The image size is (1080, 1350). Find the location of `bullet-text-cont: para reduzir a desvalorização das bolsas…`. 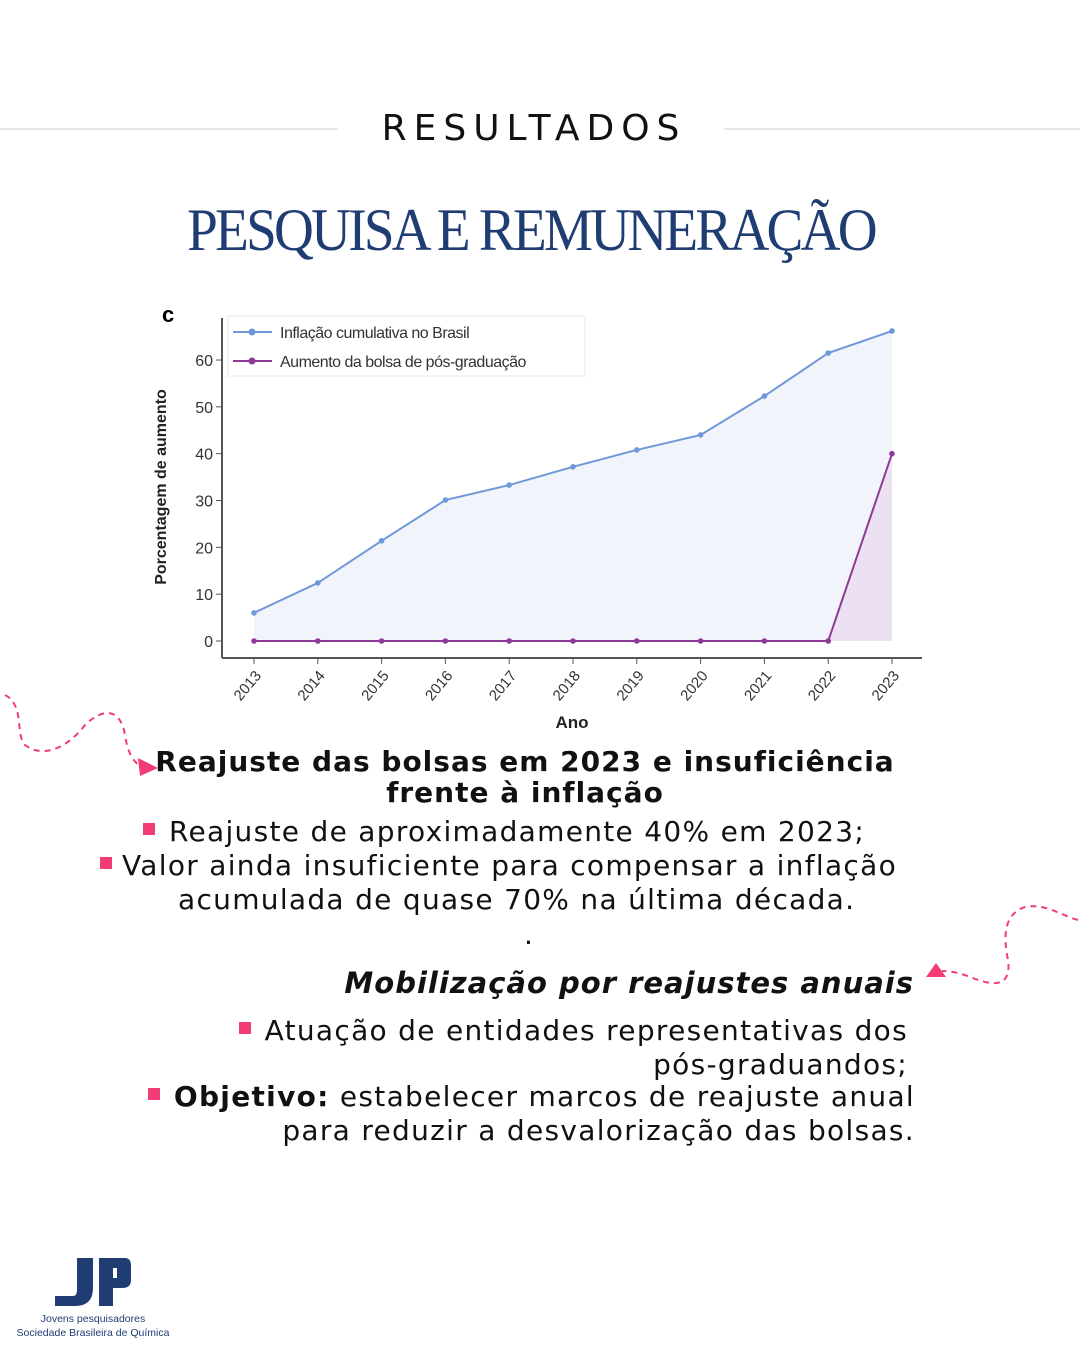

bullet-text-cont: para reduzir a desvalorização das bolsas… is located at coordinates (598, 1130).